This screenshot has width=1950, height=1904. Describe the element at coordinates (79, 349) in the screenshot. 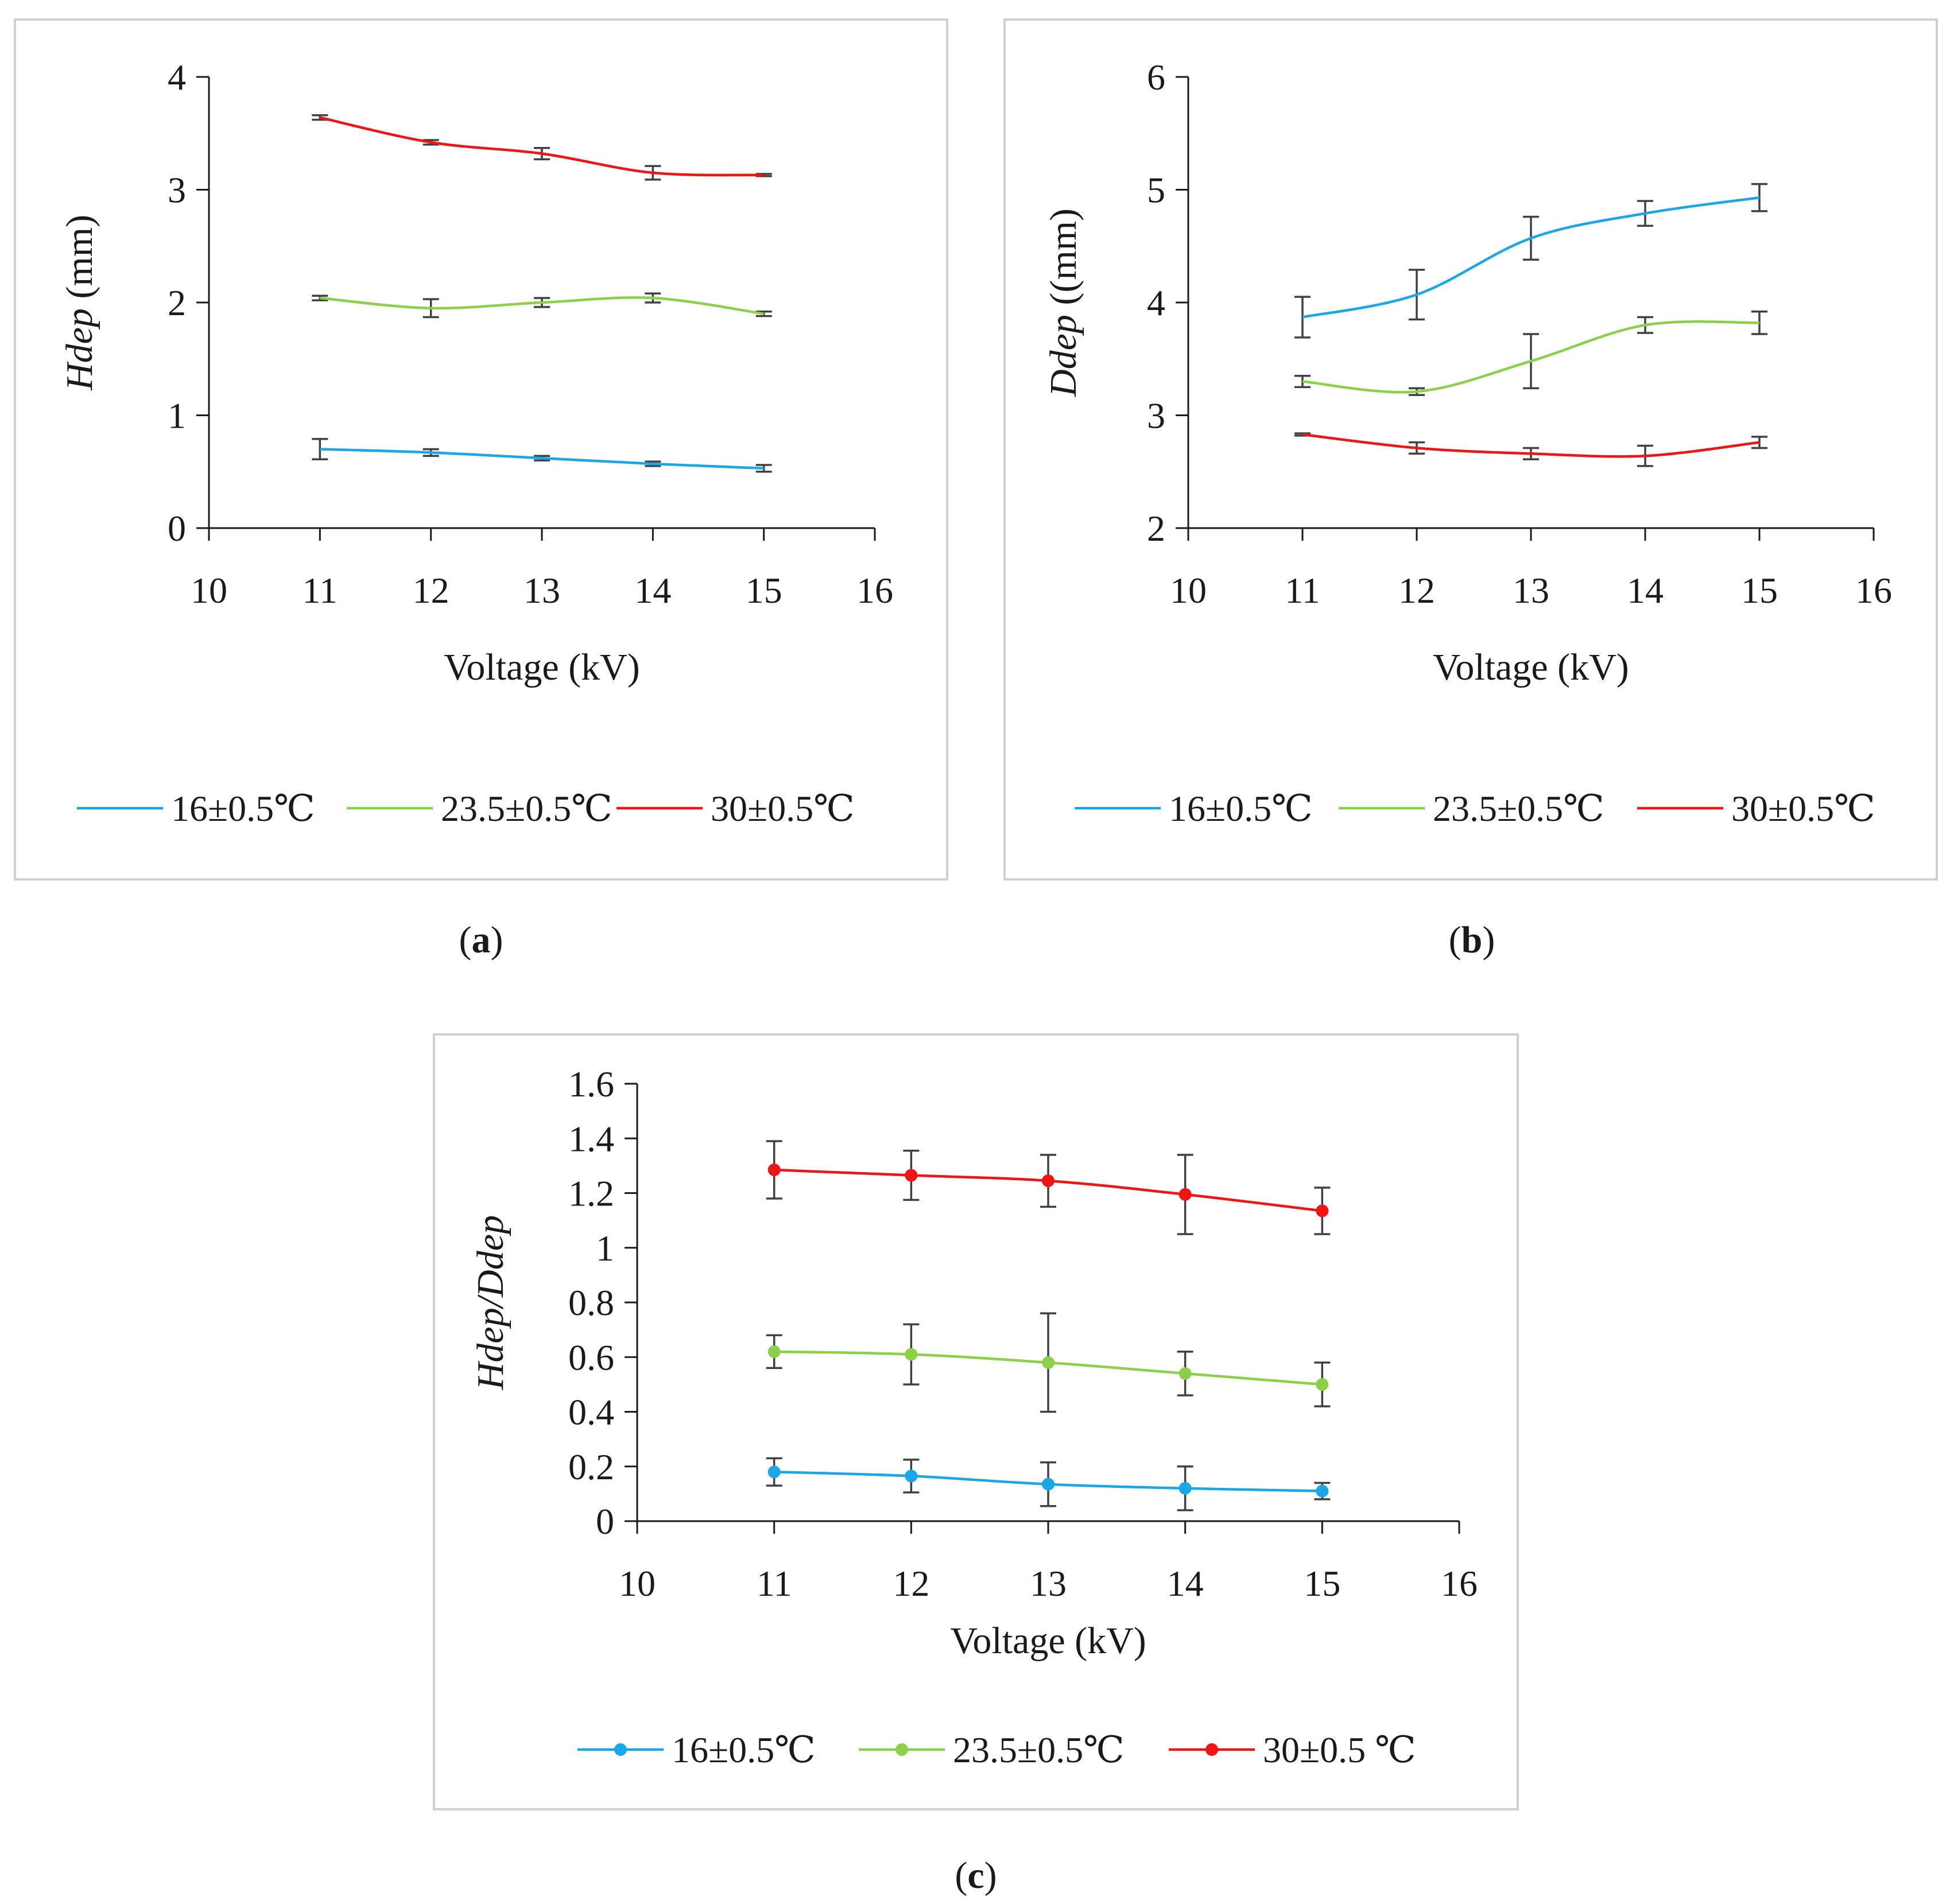

I see `y-axis-title-italic: Hdep` at that location.